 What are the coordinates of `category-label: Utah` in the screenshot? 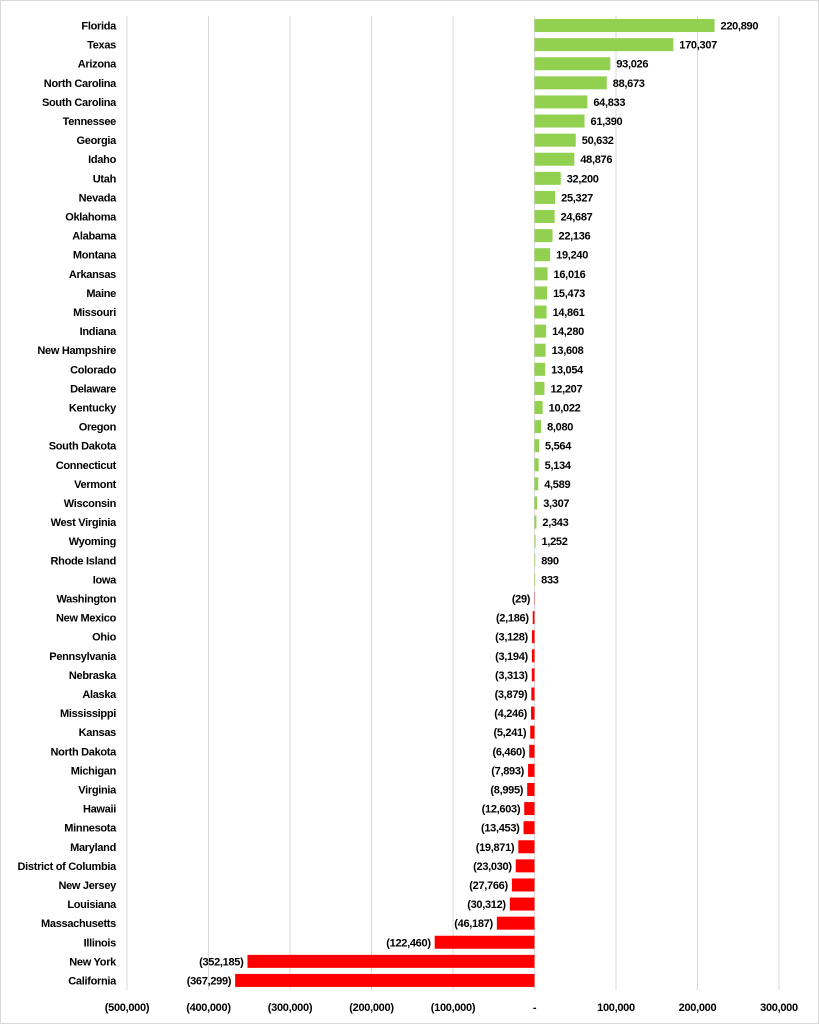 It's located at (105, 179).